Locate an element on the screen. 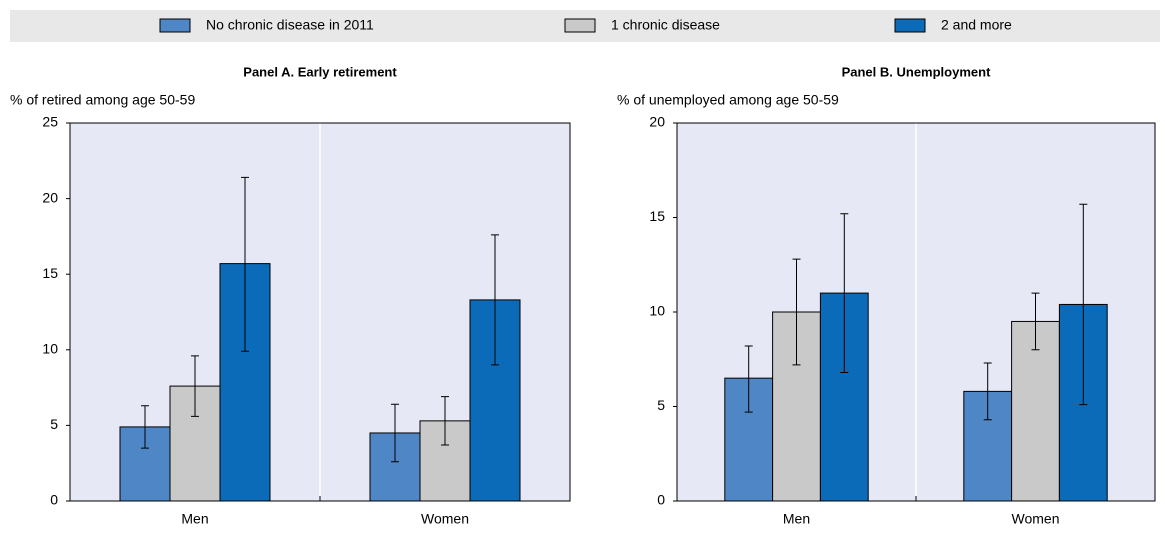 Image resolution: width=1165 pixels, height=534 pixels. y-axis-label: % of retired among age 50-59 is located at coordinates (102, 100).